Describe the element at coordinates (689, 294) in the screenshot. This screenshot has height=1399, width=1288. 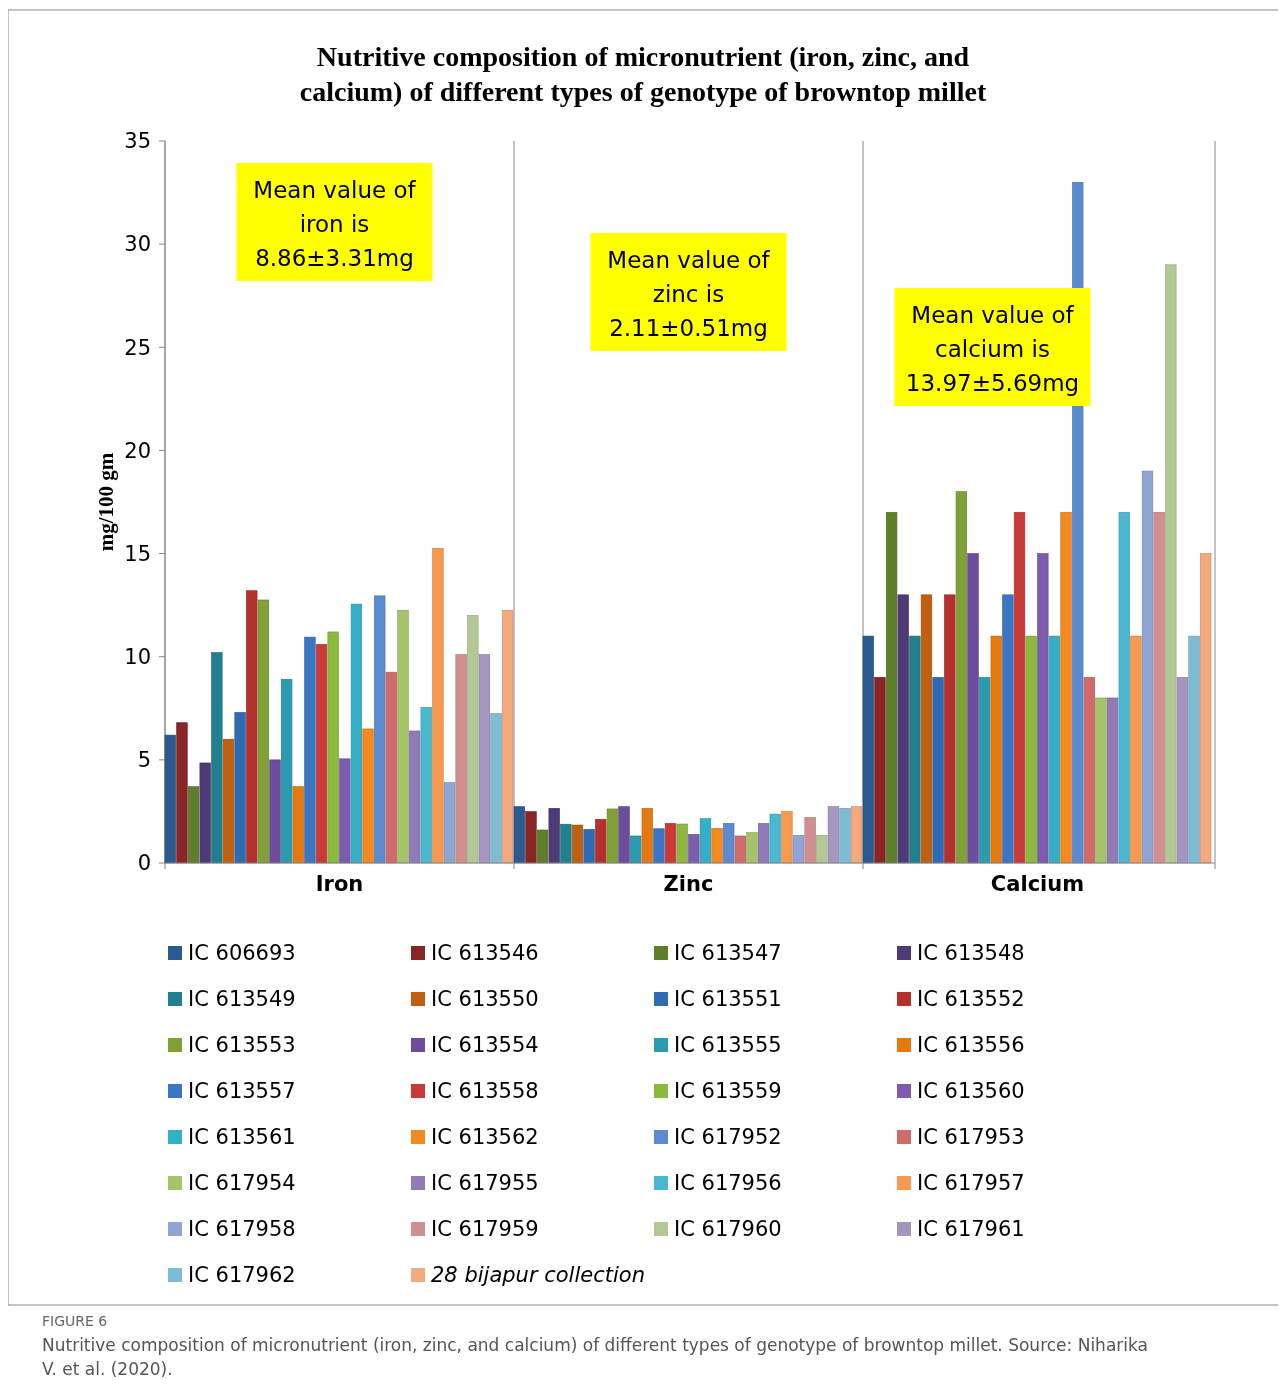
I see `annotation: Mean value of zinc is 2.11±0.51mg` at that location.